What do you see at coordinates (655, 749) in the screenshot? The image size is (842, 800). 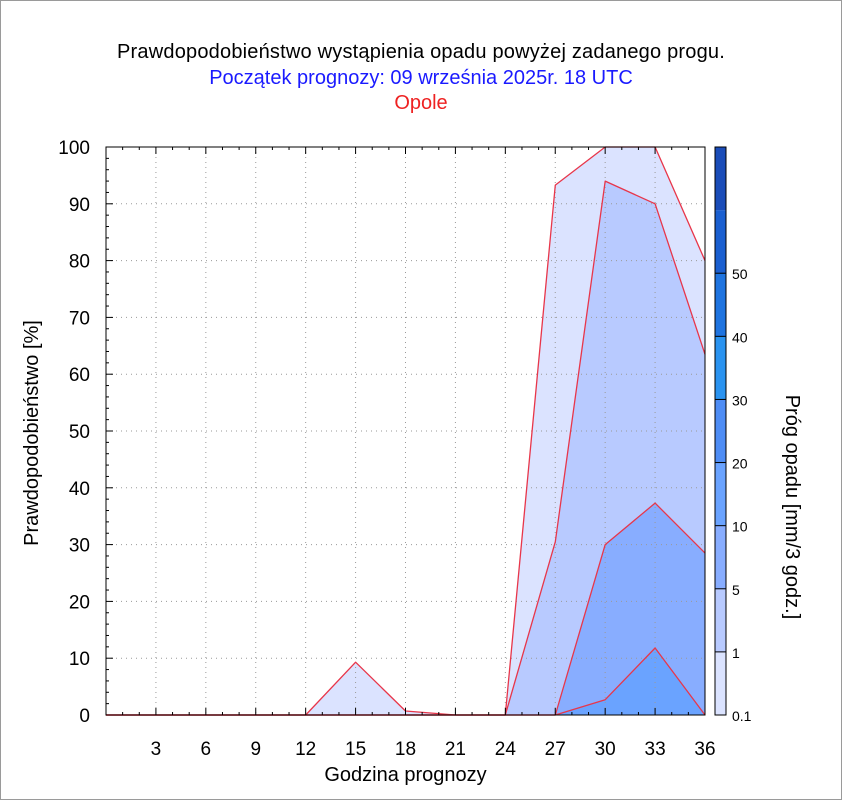 I see `x-tick-label-33: 33` at bounding box center [655, 749].